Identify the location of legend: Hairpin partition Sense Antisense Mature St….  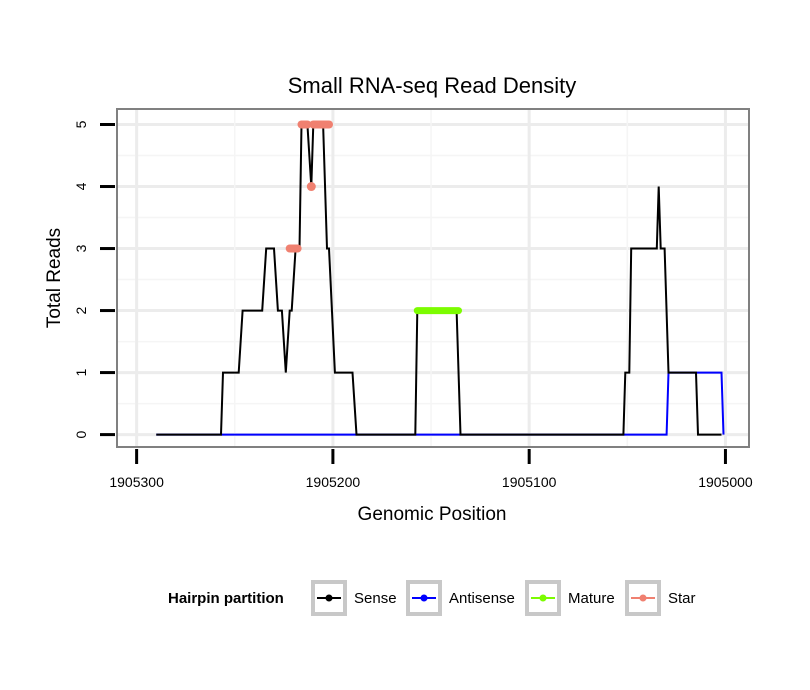
(432, 598).